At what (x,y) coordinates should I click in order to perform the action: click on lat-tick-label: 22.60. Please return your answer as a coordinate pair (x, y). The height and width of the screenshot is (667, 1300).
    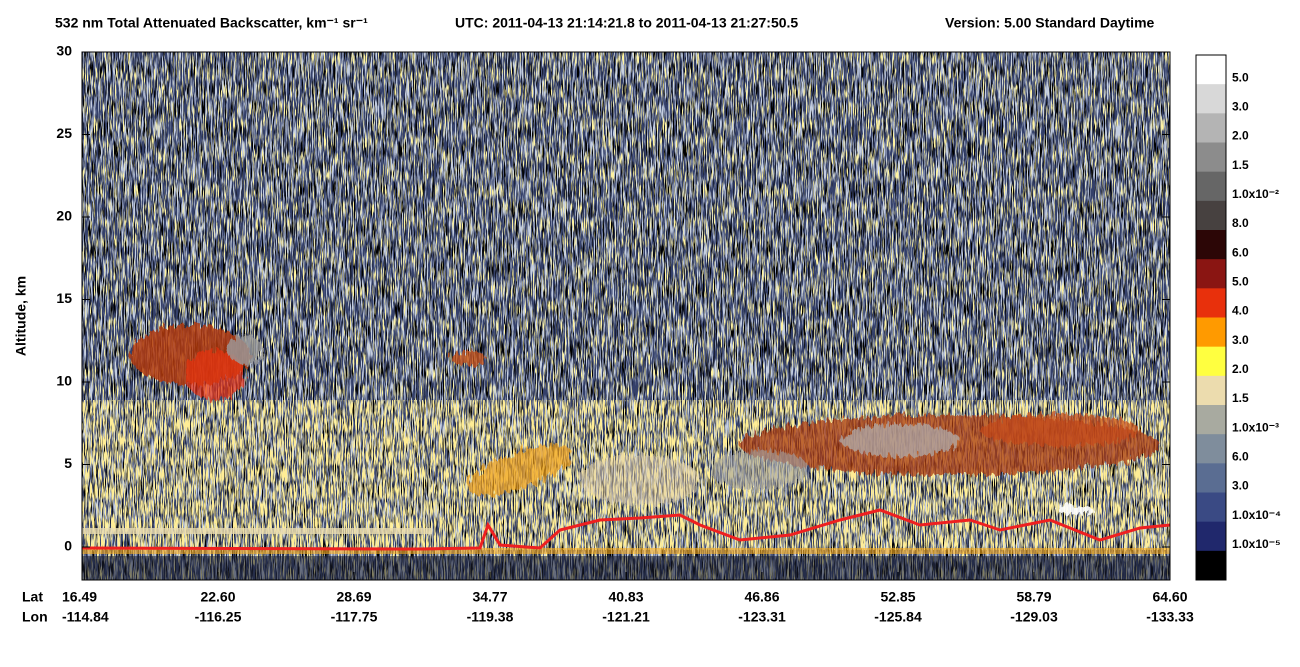
    Looking at the image, I should click on (217, 597).